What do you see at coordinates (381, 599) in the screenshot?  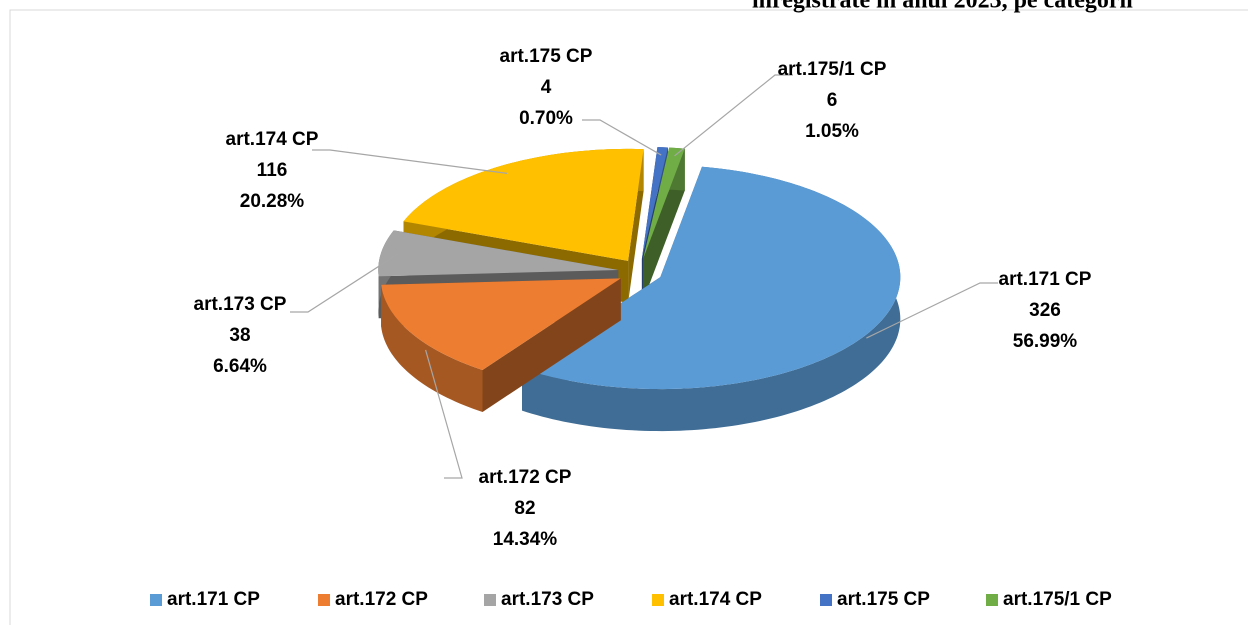 I see `legend-label: art.172 CP` at bounding box center [381, 599].